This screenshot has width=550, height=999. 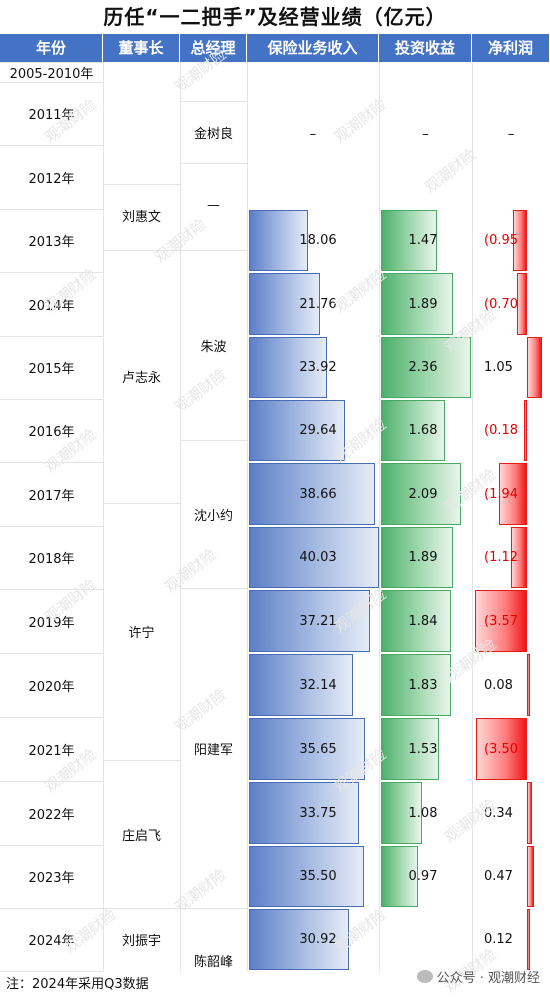 What do you see at coordinates (501, 240) in the screenshot?
I see `profit-label: (0.95` at bounding box center [501, 240].